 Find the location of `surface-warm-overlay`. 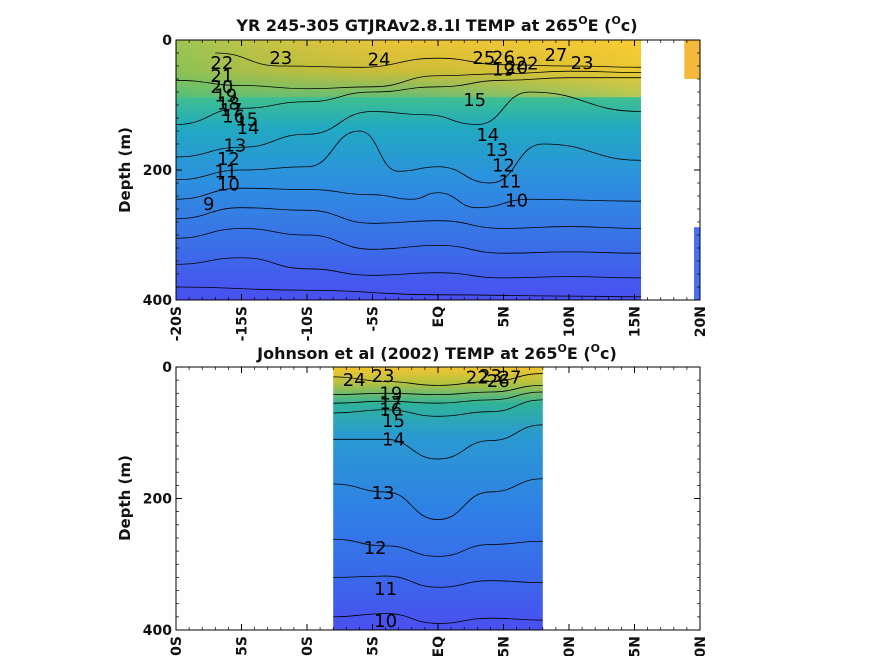

surface-warm-overlay is located at coordinates (409, 69).